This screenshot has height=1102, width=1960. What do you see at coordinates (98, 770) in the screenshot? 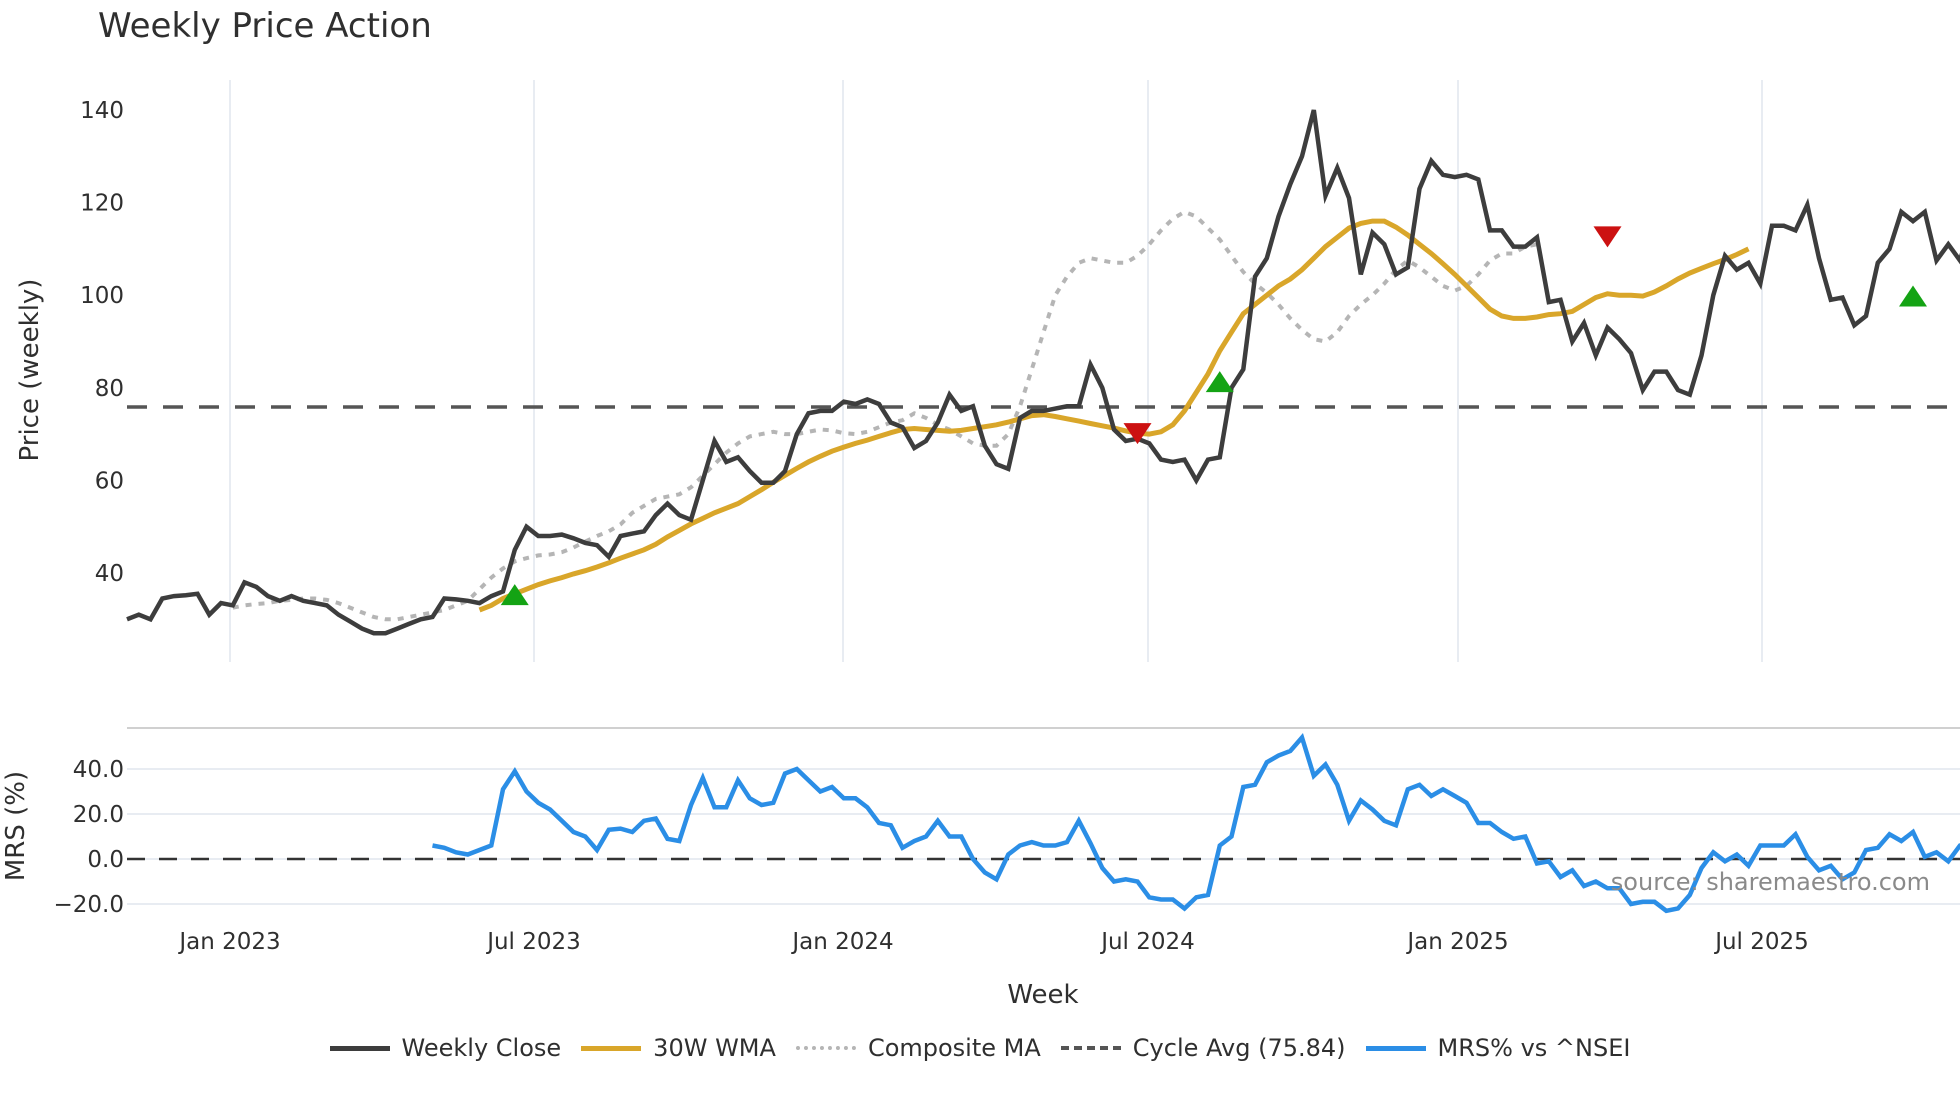
I see `y-tick-label: 40.0` at bounding box center [98, 770].